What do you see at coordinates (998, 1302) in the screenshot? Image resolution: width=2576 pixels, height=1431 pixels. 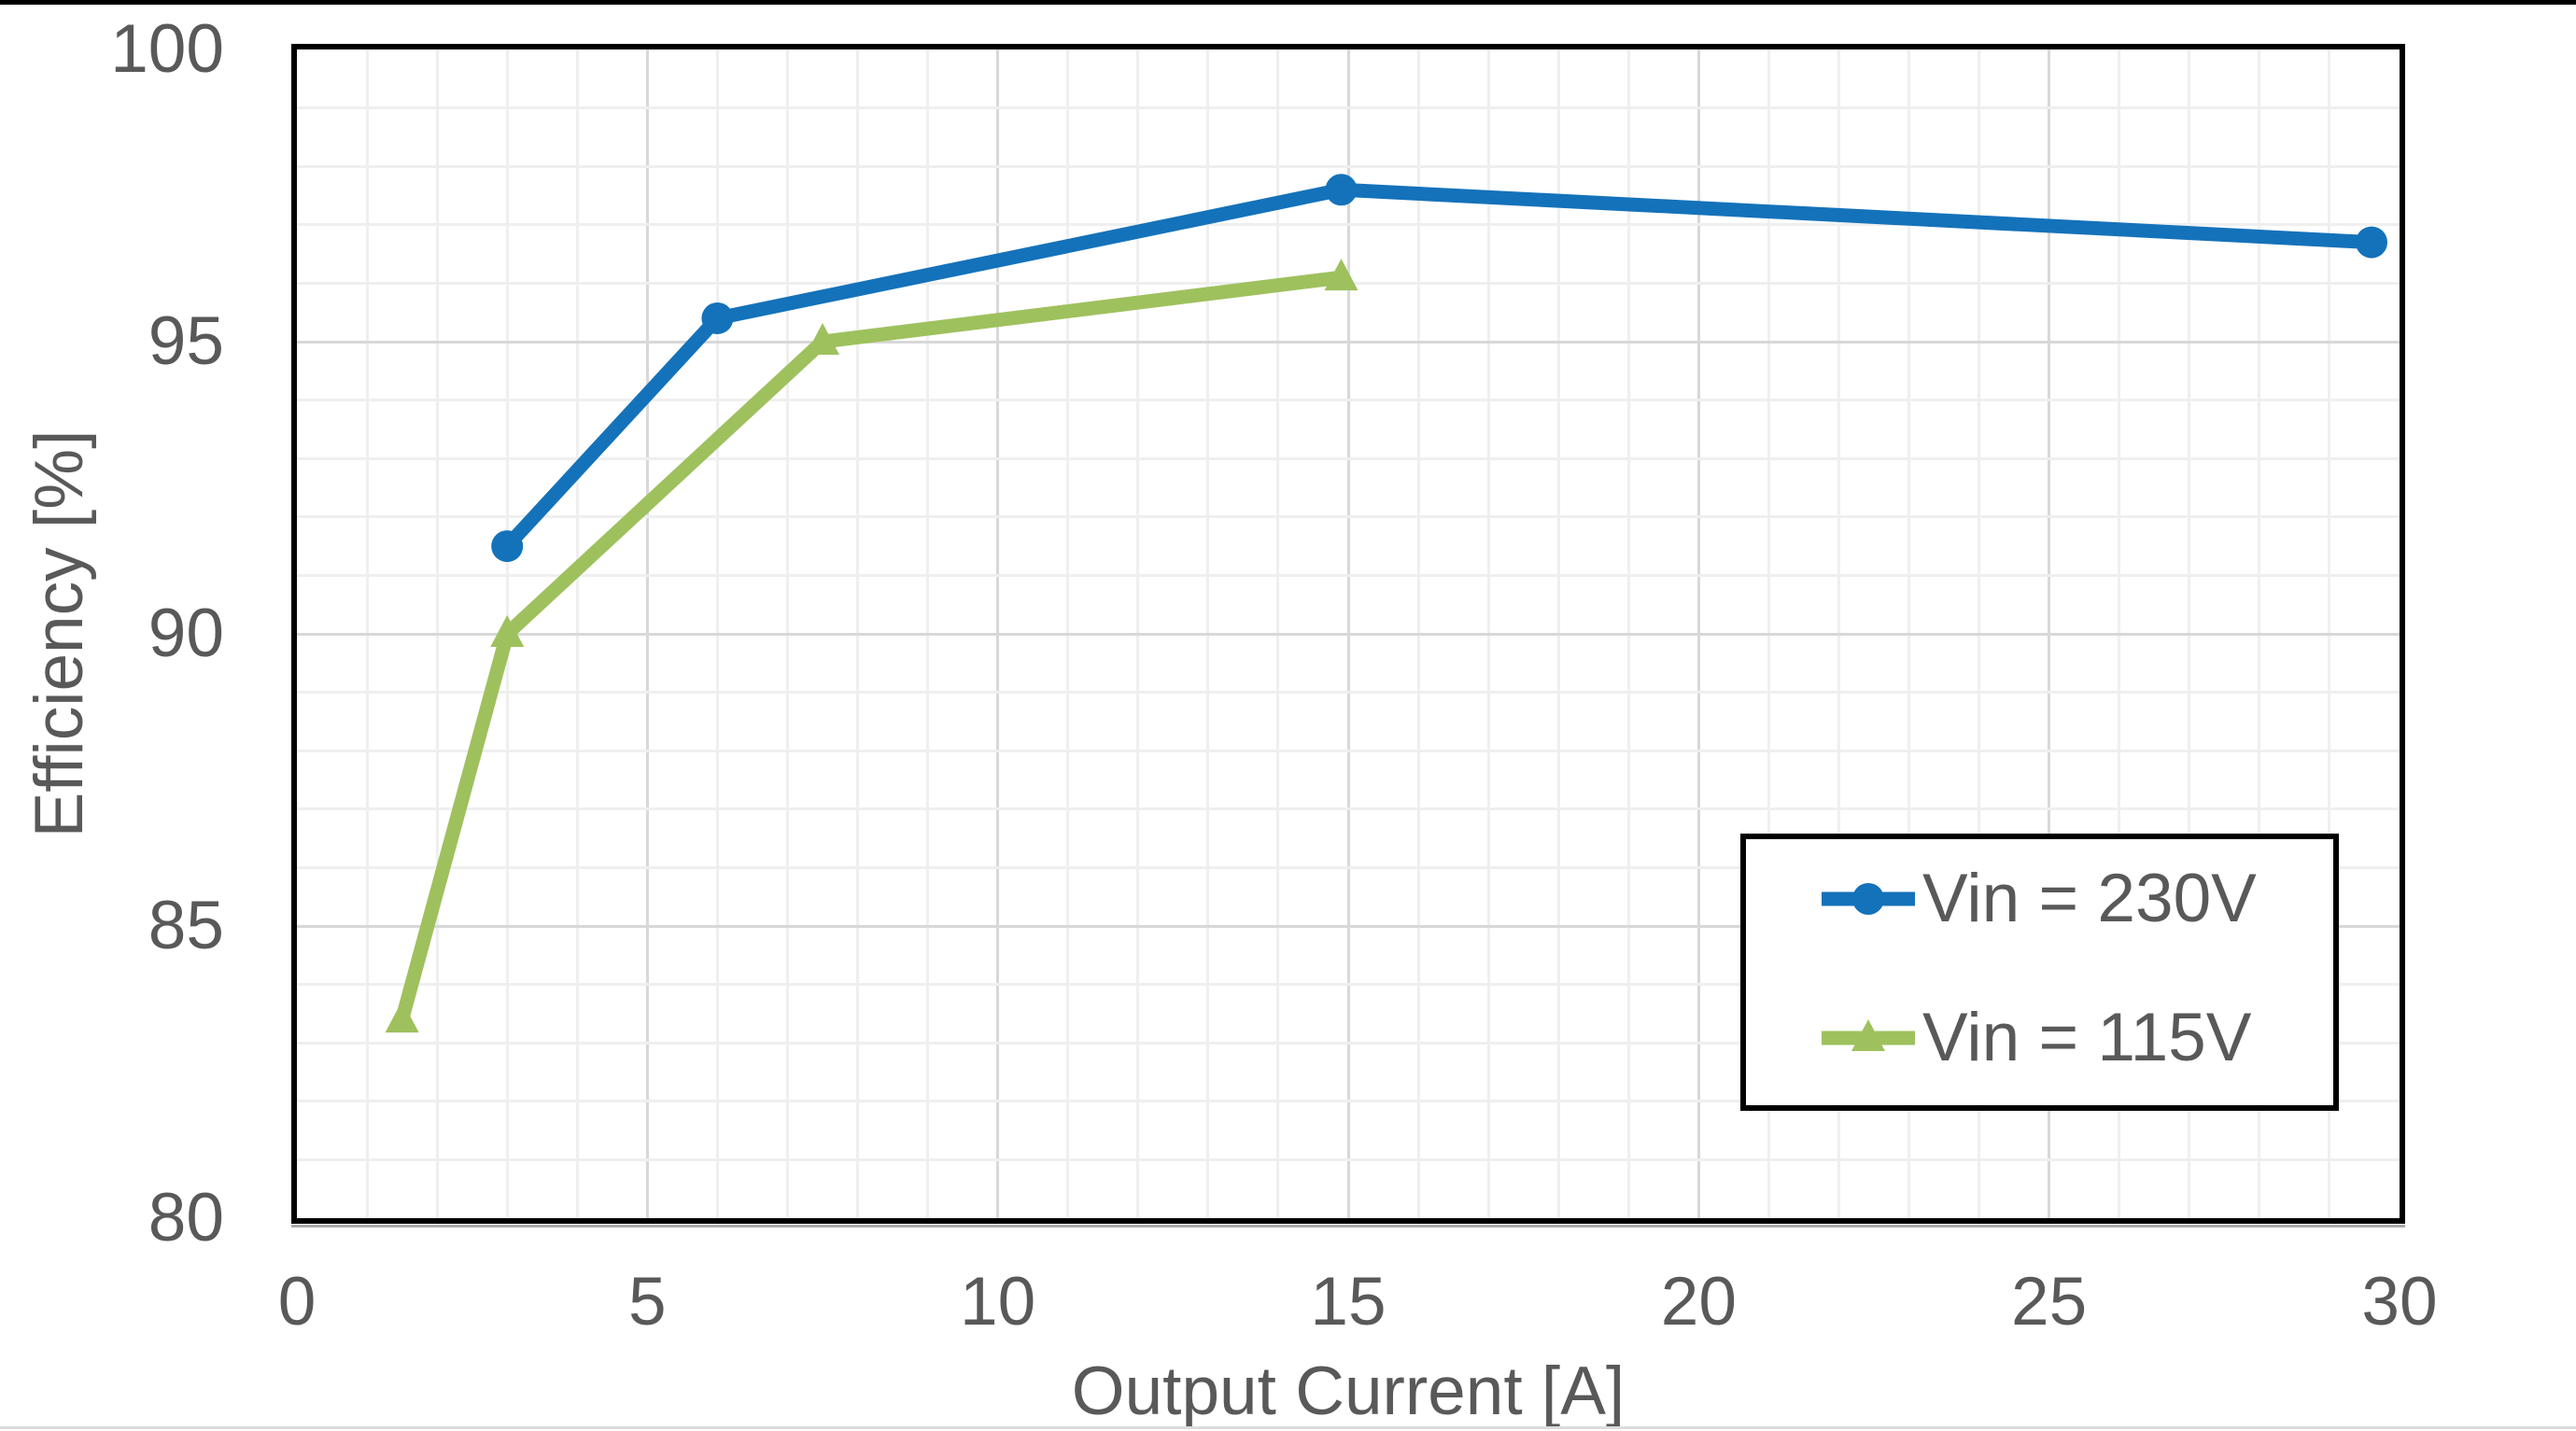 I see `x-tick-label: 10` at bounding box center [998, 1302].